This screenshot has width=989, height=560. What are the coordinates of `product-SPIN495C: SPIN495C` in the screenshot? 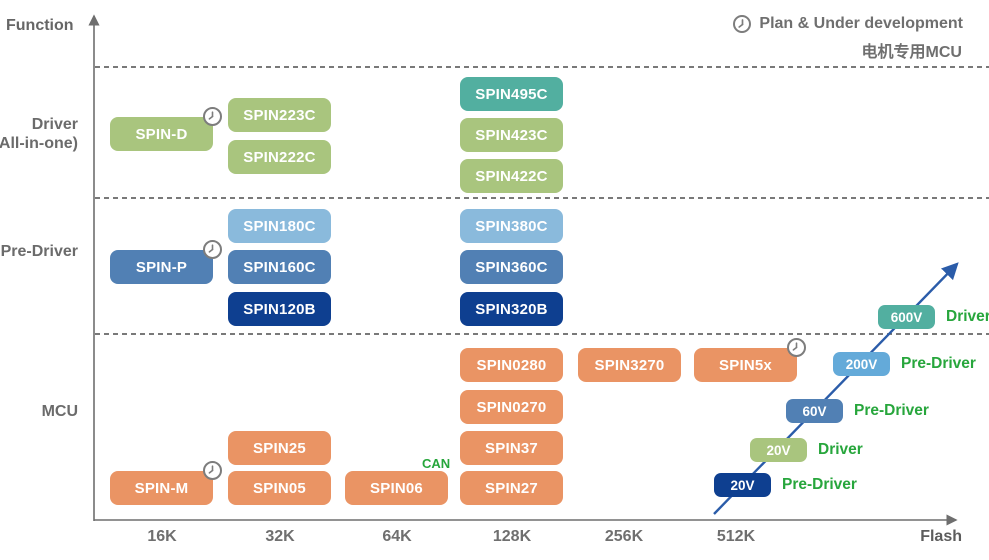 It's located at (511, 94).